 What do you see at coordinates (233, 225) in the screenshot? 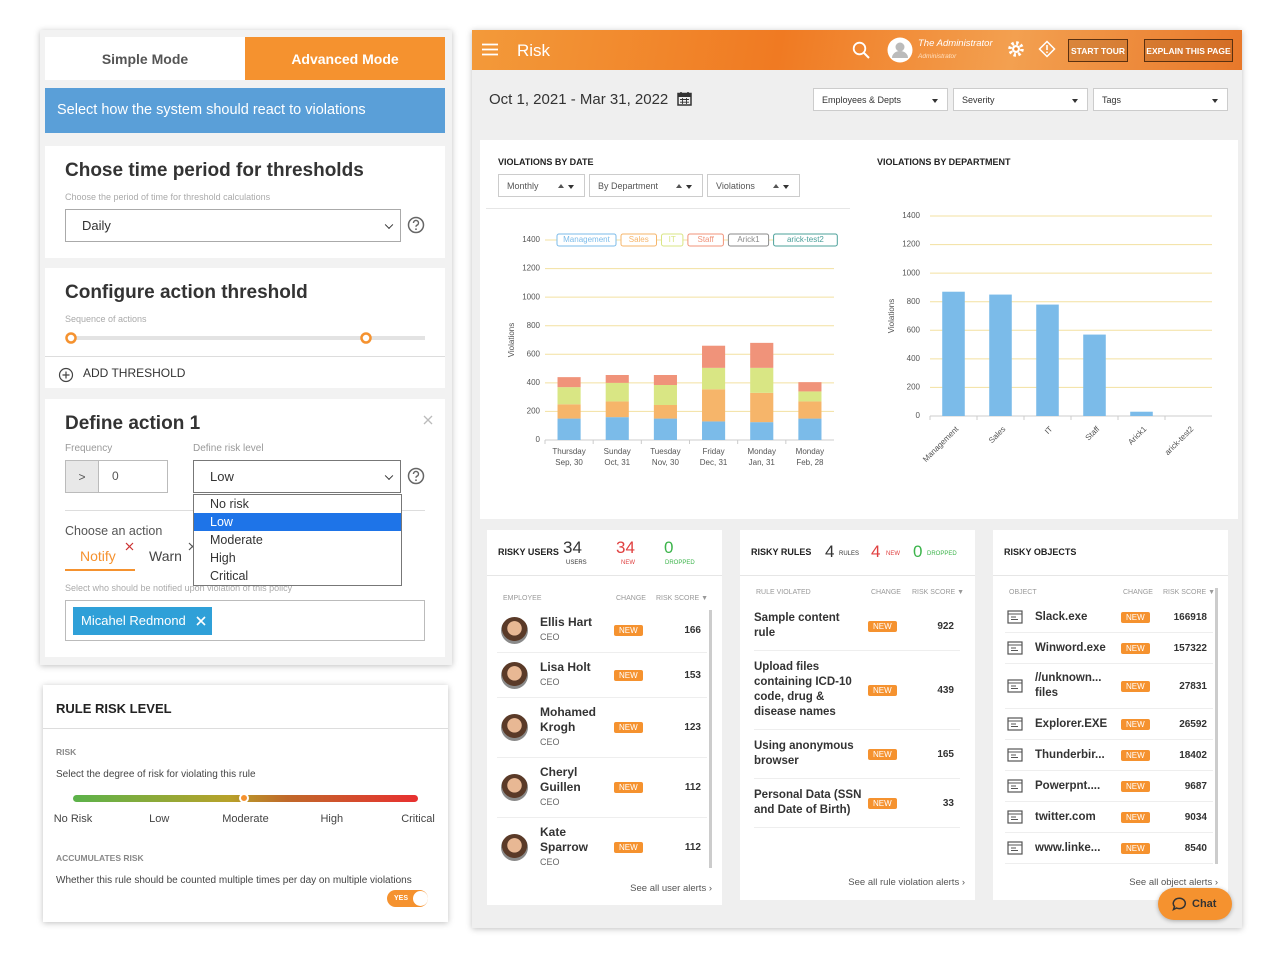
I see `period-select: Daily` at bounding box center [233, 225].